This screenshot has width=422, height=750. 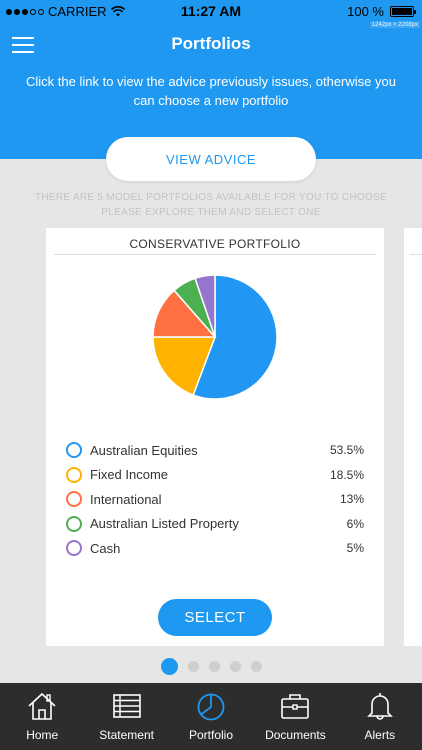 I want to click on legend-item: Fixed Income 18.5%, so click(x=215, y=475).